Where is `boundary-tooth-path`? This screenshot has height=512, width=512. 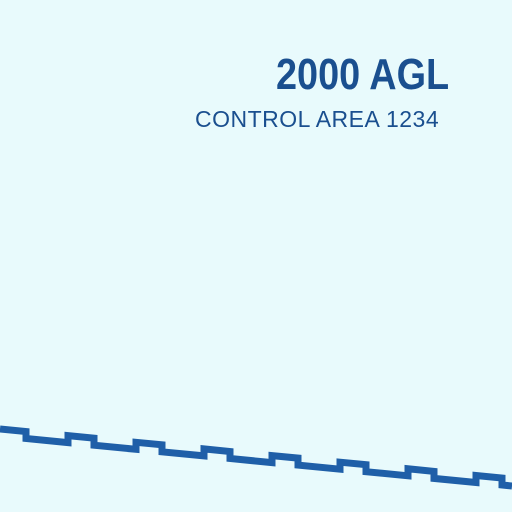 boundary-tooth-path is located at coordinates (256, 457).